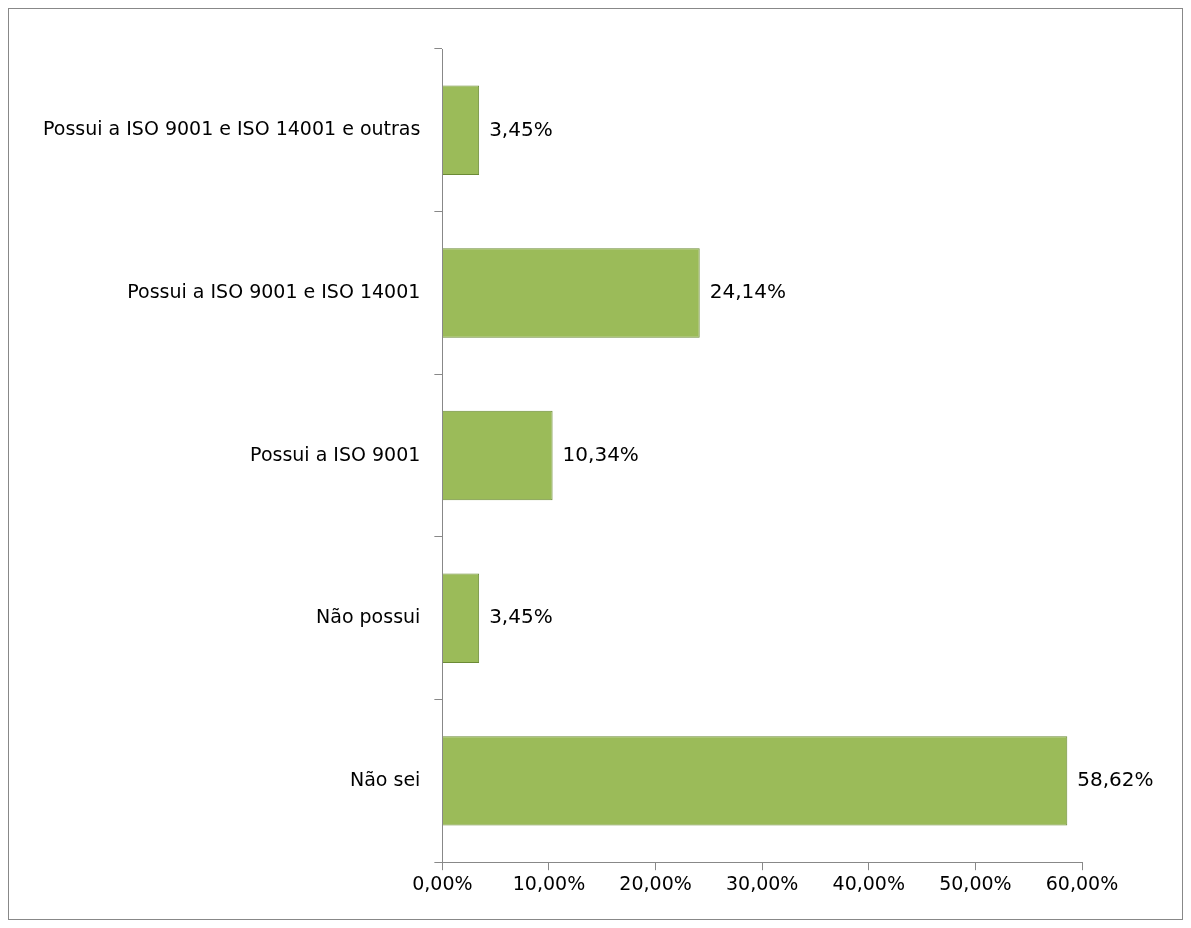 Image resolution: width=1191 pixels, height=928 pixels. I want to click on y-tick-label: Não sei, so click(385, 778).